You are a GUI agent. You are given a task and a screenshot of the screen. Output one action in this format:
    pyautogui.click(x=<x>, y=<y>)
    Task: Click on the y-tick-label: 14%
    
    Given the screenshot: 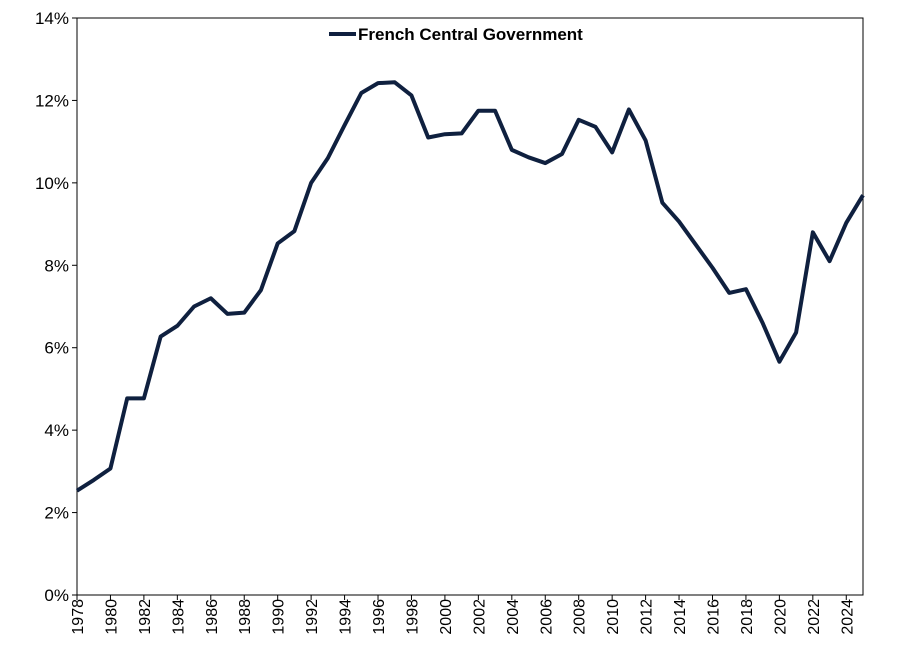 What is the action you would take?
    pyautogui.click(x=52, y=18)
    